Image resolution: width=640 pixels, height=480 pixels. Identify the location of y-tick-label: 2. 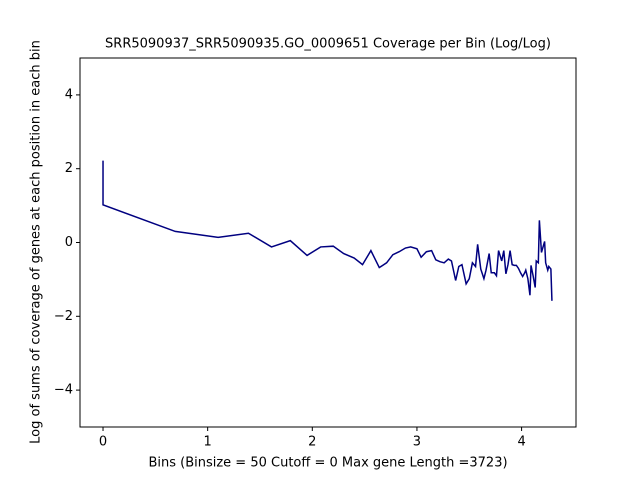
(69, 168).